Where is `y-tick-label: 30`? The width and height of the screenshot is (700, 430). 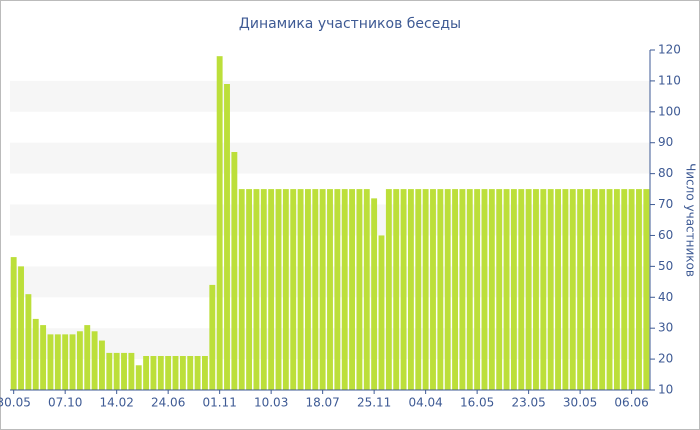
y-tick-label: 30 is located at coordinates (665, 328).